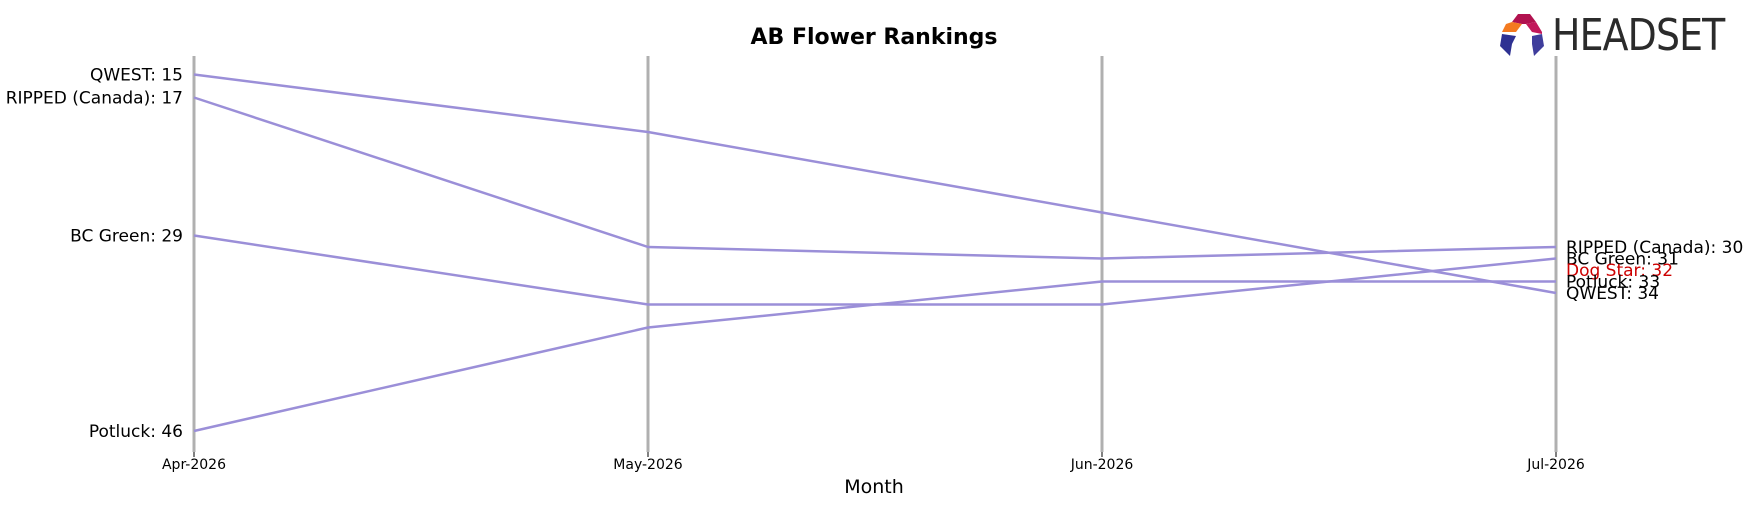 This screenshot has height=506, width=1748. I want to click on headset-logo-text: HEADSET, so click(1638, 35).